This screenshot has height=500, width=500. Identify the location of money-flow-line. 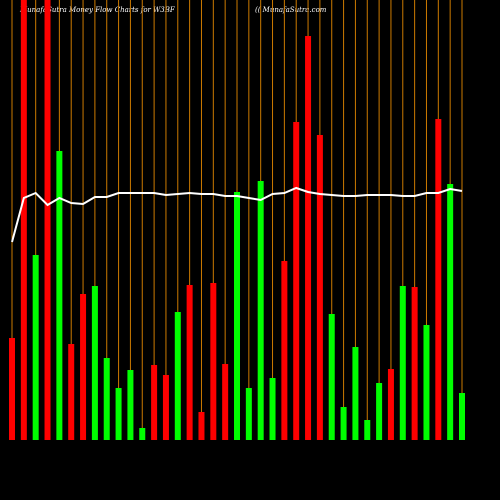
(237, 214).